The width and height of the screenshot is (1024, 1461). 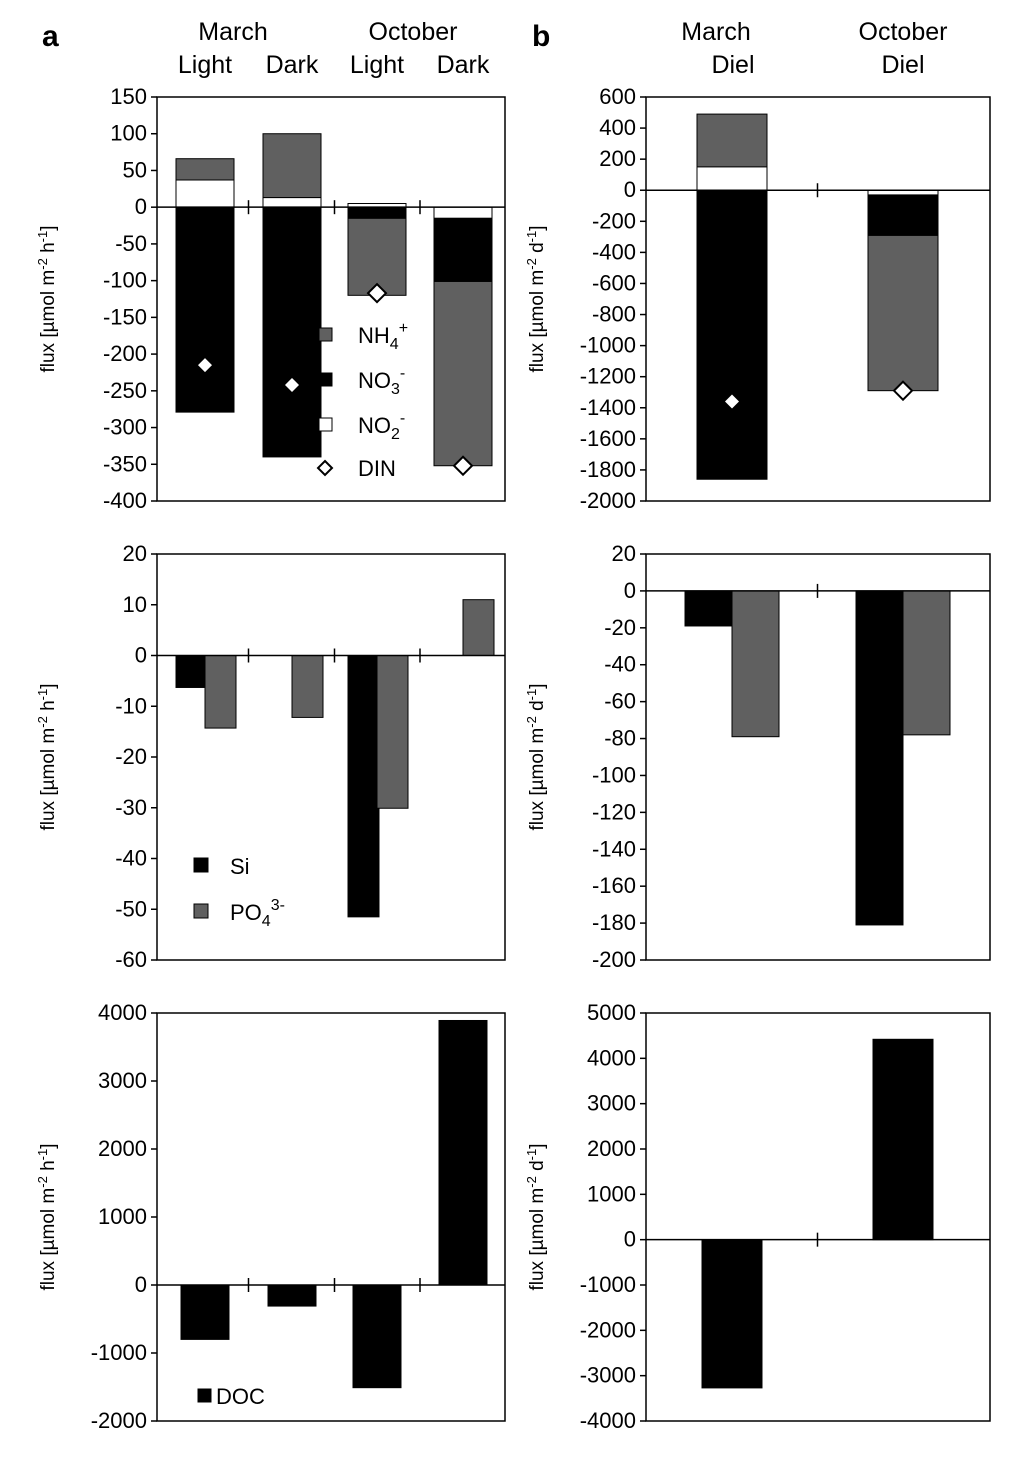 I want to click on y-tick-label: 5000, so click(x=611, y=1012).